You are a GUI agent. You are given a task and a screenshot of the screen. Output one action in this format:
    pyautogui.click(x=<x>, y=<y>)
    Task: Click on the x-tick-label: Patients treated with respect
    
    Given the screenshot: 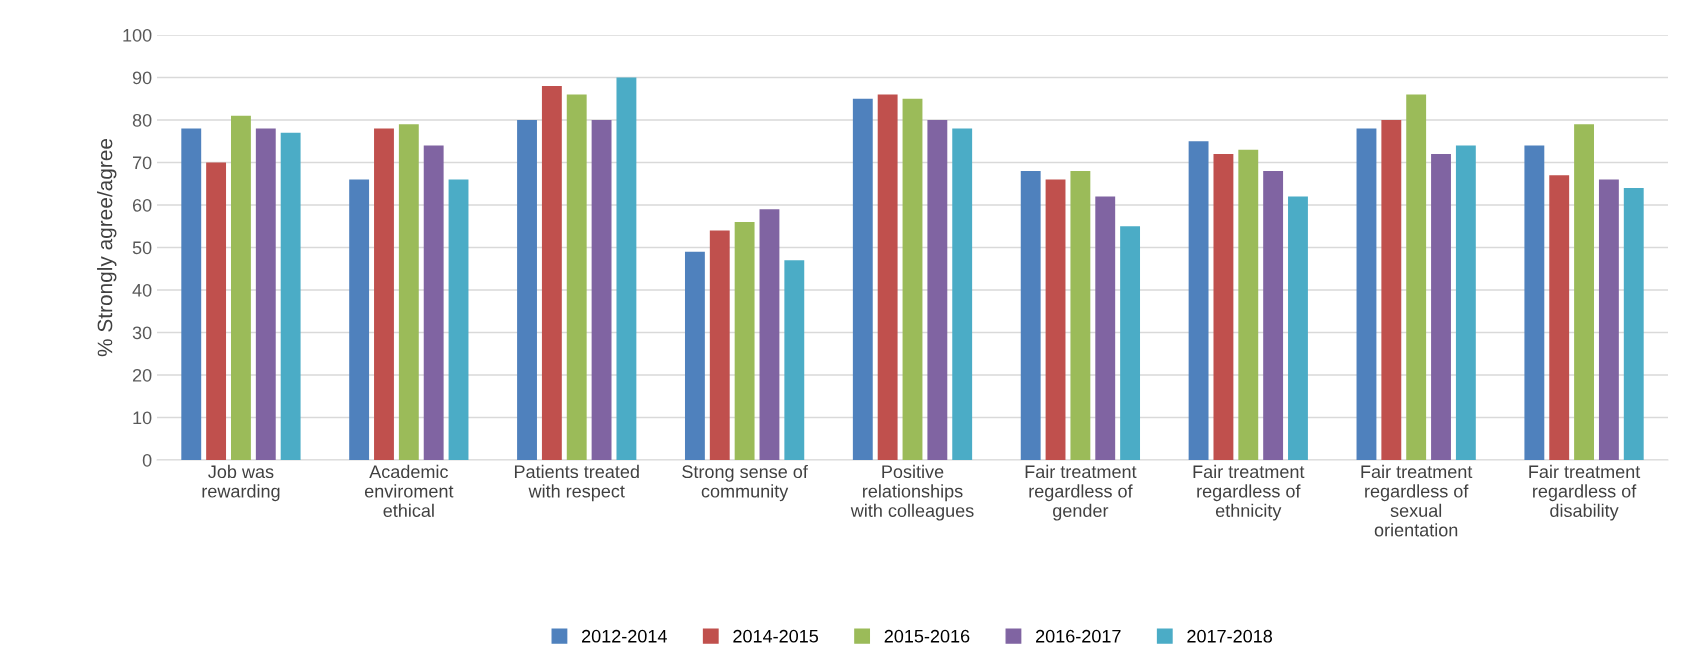 What is the action you would take?
    pyautogui.click(x=576, y=483)
    